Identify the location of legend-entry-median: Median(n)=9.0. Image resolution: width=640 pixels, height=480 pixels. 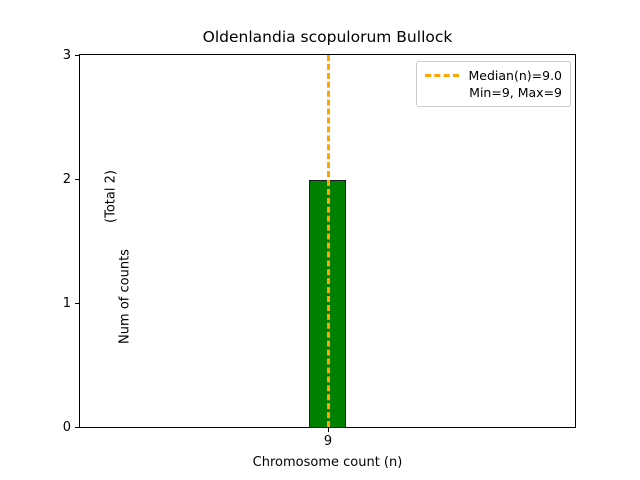
(493, 75).